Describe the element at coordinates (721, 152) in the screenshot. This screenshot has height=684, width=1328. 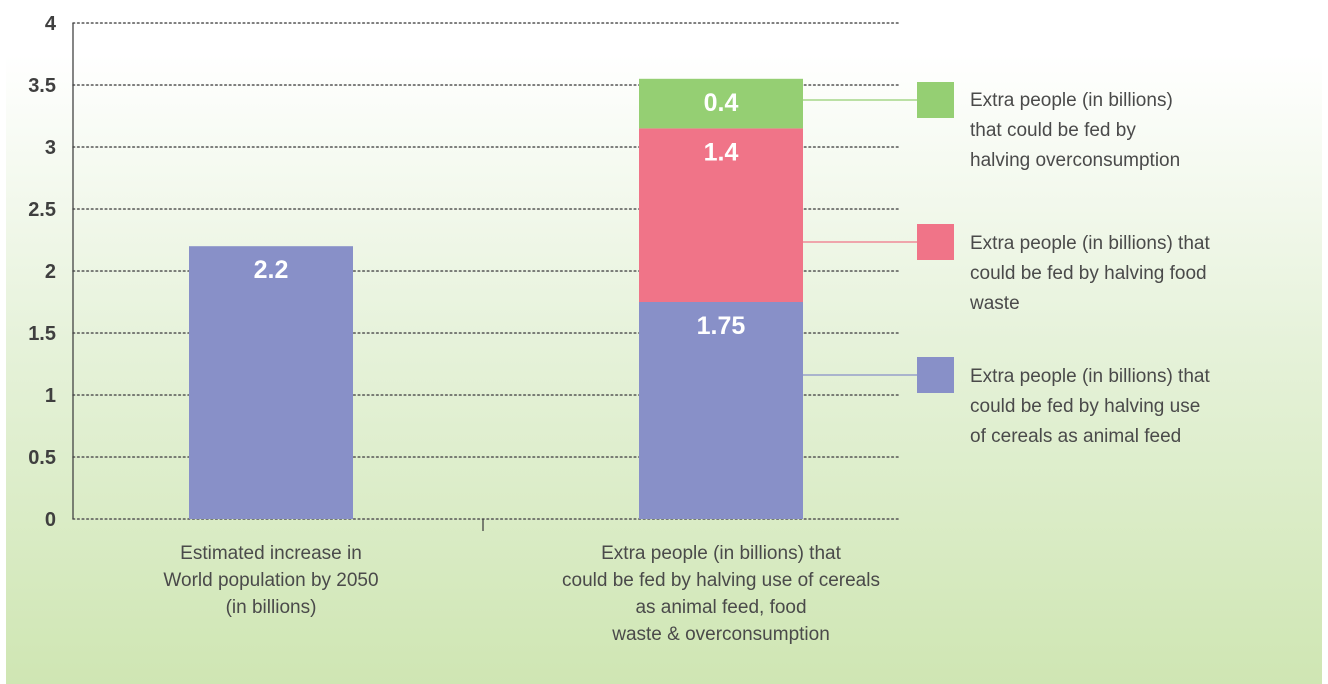
I see `bar-value-label: 1.4` at that location.